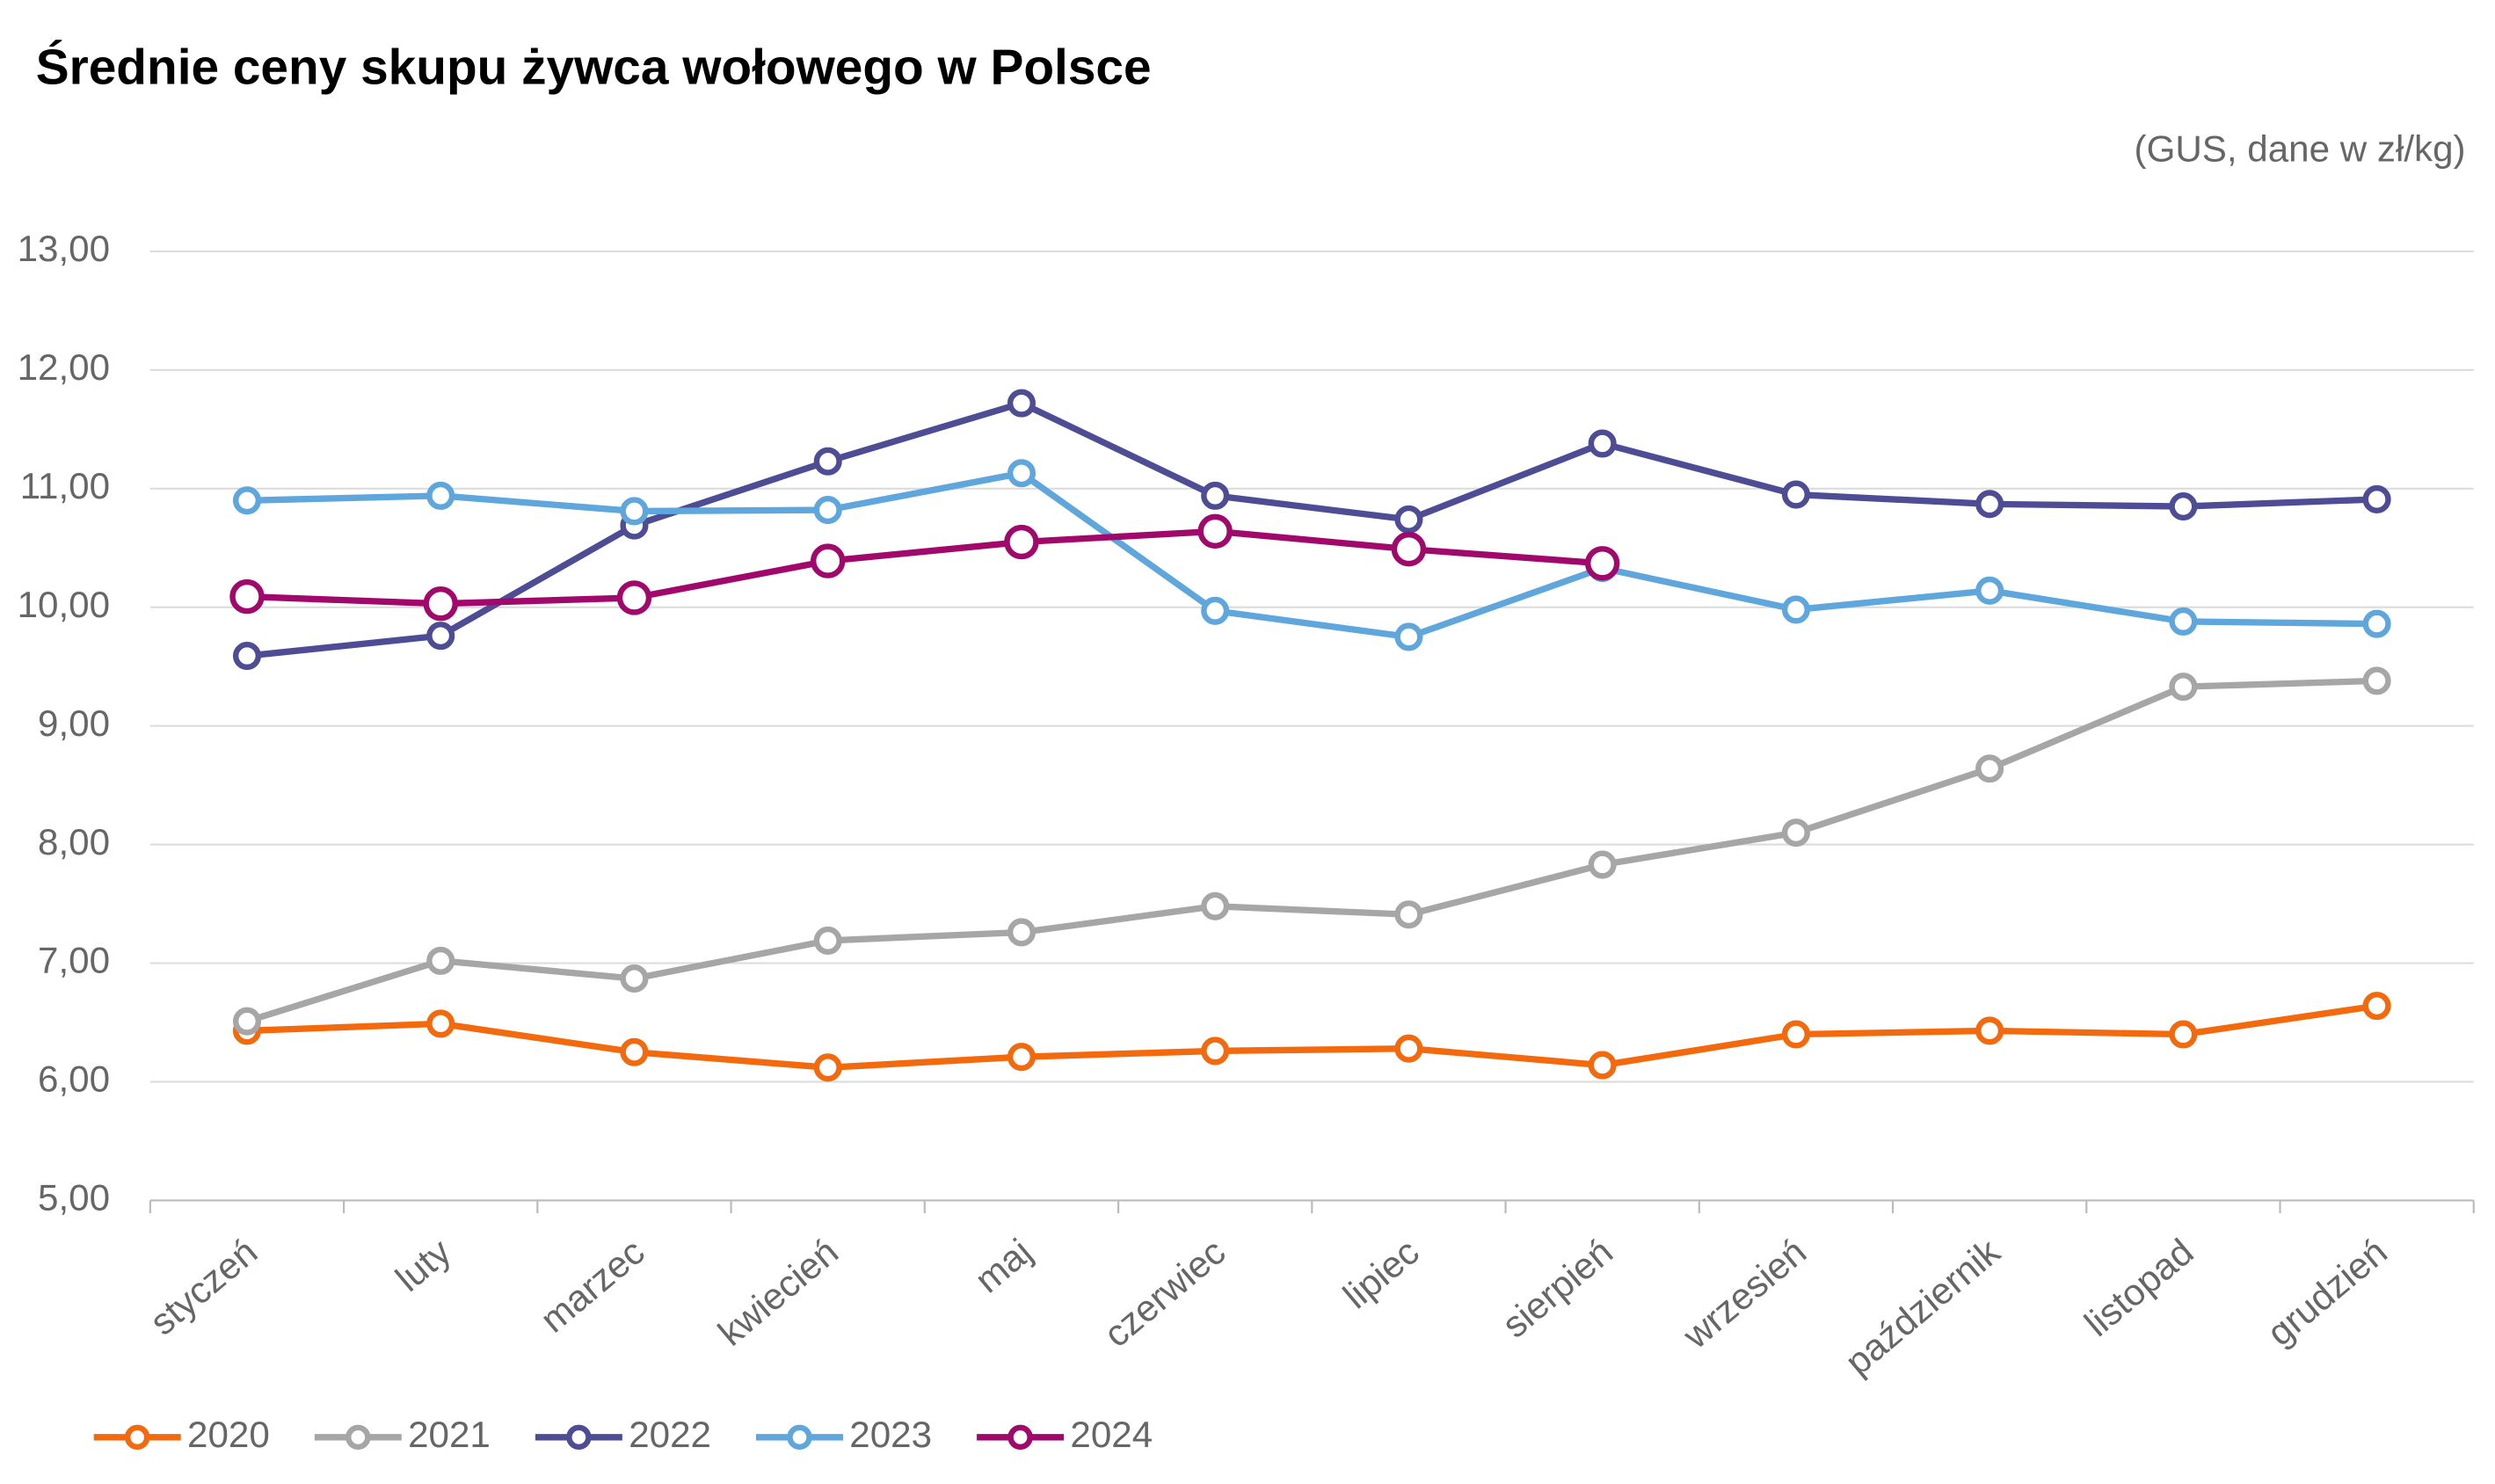 The image size is (2495, 1484). What do you see at coordinates (1164, 1293) in the screenshot?
I see `x-tick-label: czerwiec` at bounding box center [1164, 1293].